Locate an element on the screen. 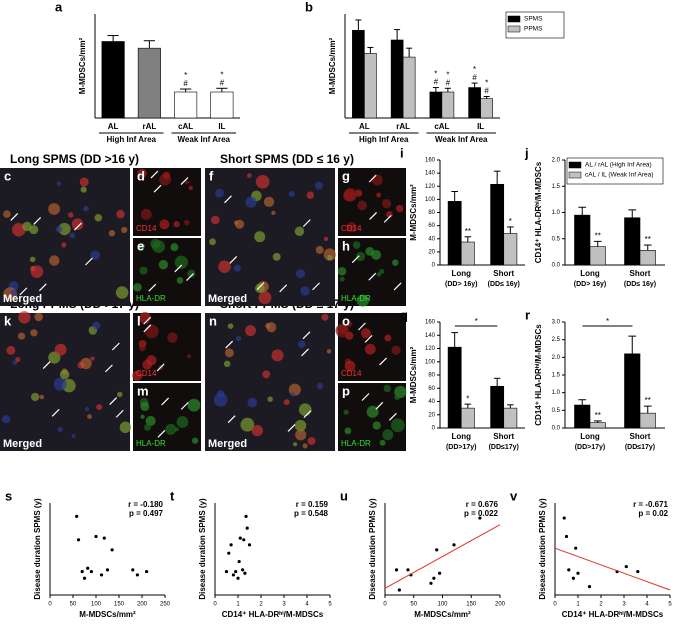  group-label: High Inf Area is located at coordinates (384, 139).